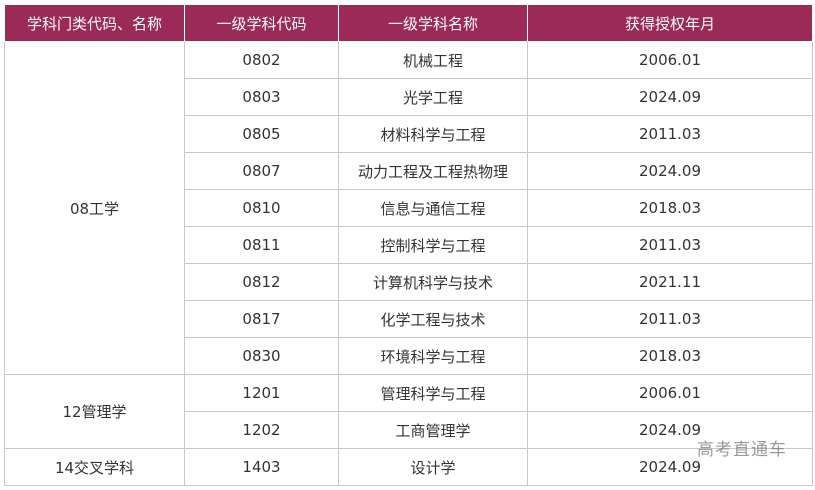  Describe the element at coordinates (670, 23) in the screenshot. I see `header-date: 获得授权年月` at that location.